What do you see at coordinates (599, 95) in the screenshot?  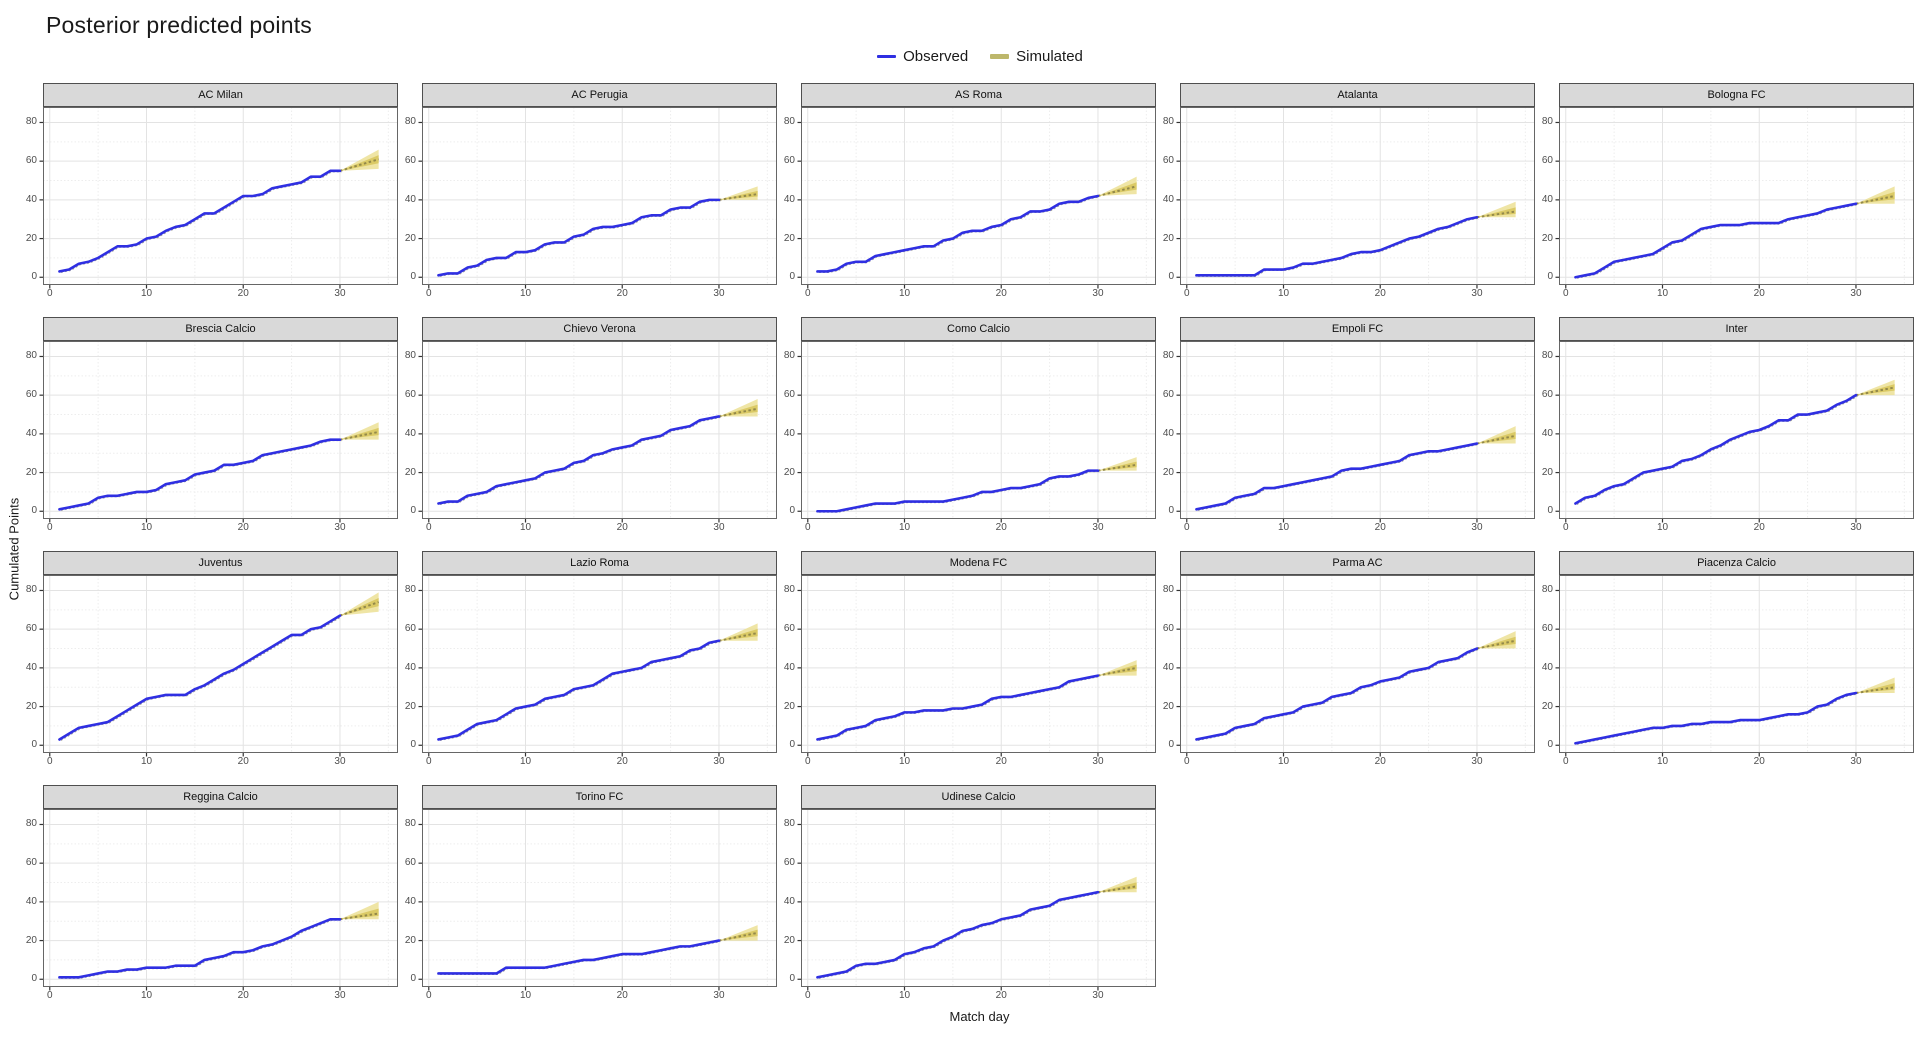 I see `facet-title: AC Perugia` at bounding box center [599, 95].